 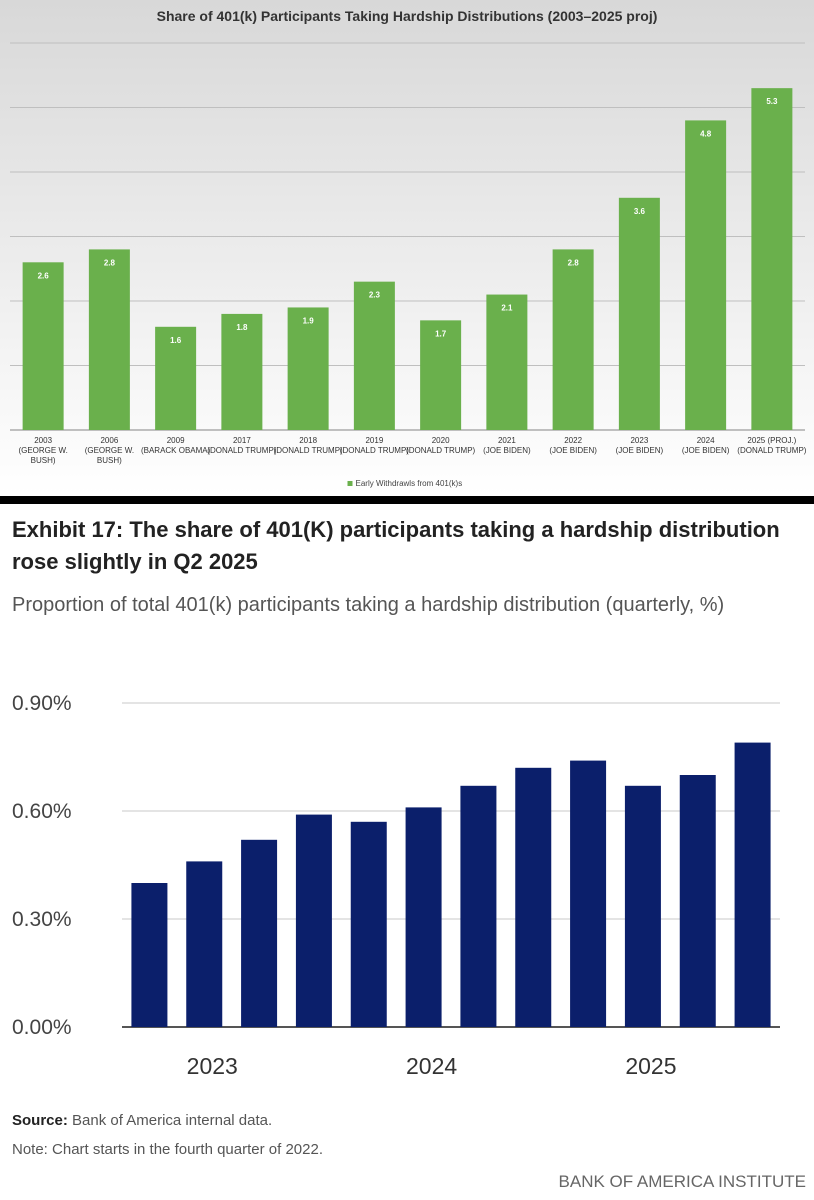 What do you see at coordinates (441, 445) in the screenshot?
I see `x-tick-label: 2020 (DONALD TRUMP)` at bounding box center [441, 445].